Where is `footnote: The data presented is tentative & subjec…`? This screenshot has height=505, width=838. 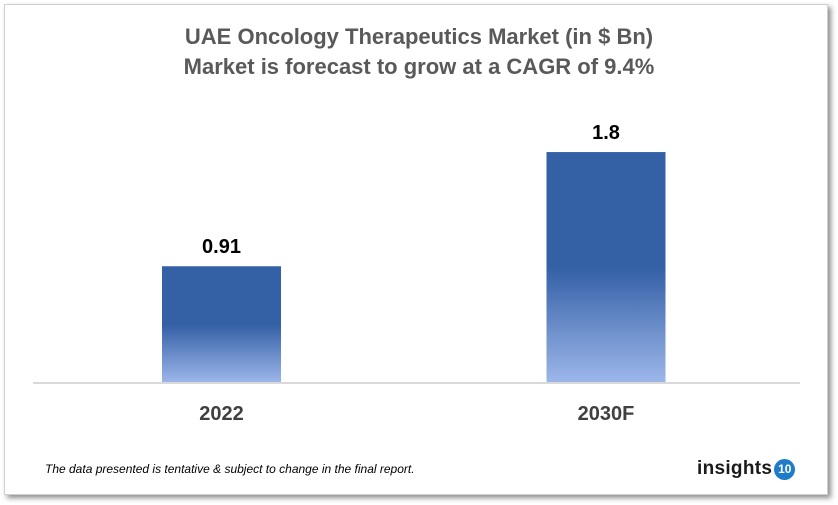
footnote: The data presented is tentative & subjec… is located at coordinates (230, 469).